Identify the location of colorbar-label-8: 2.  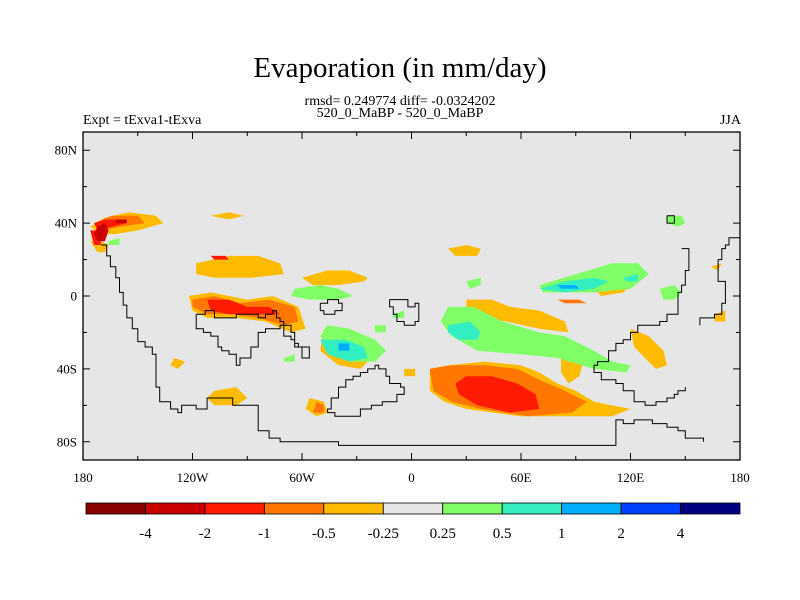
(621, 534).